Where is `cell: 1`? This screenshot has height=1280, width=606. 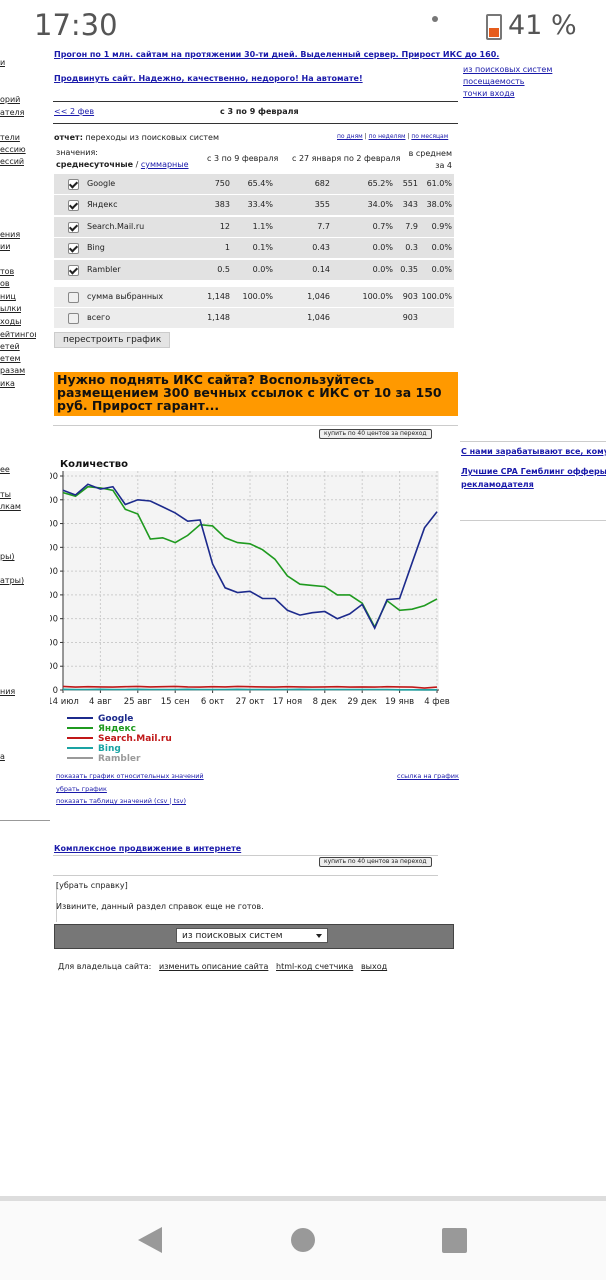 cell: 1 is located at coordinates (227, 247).